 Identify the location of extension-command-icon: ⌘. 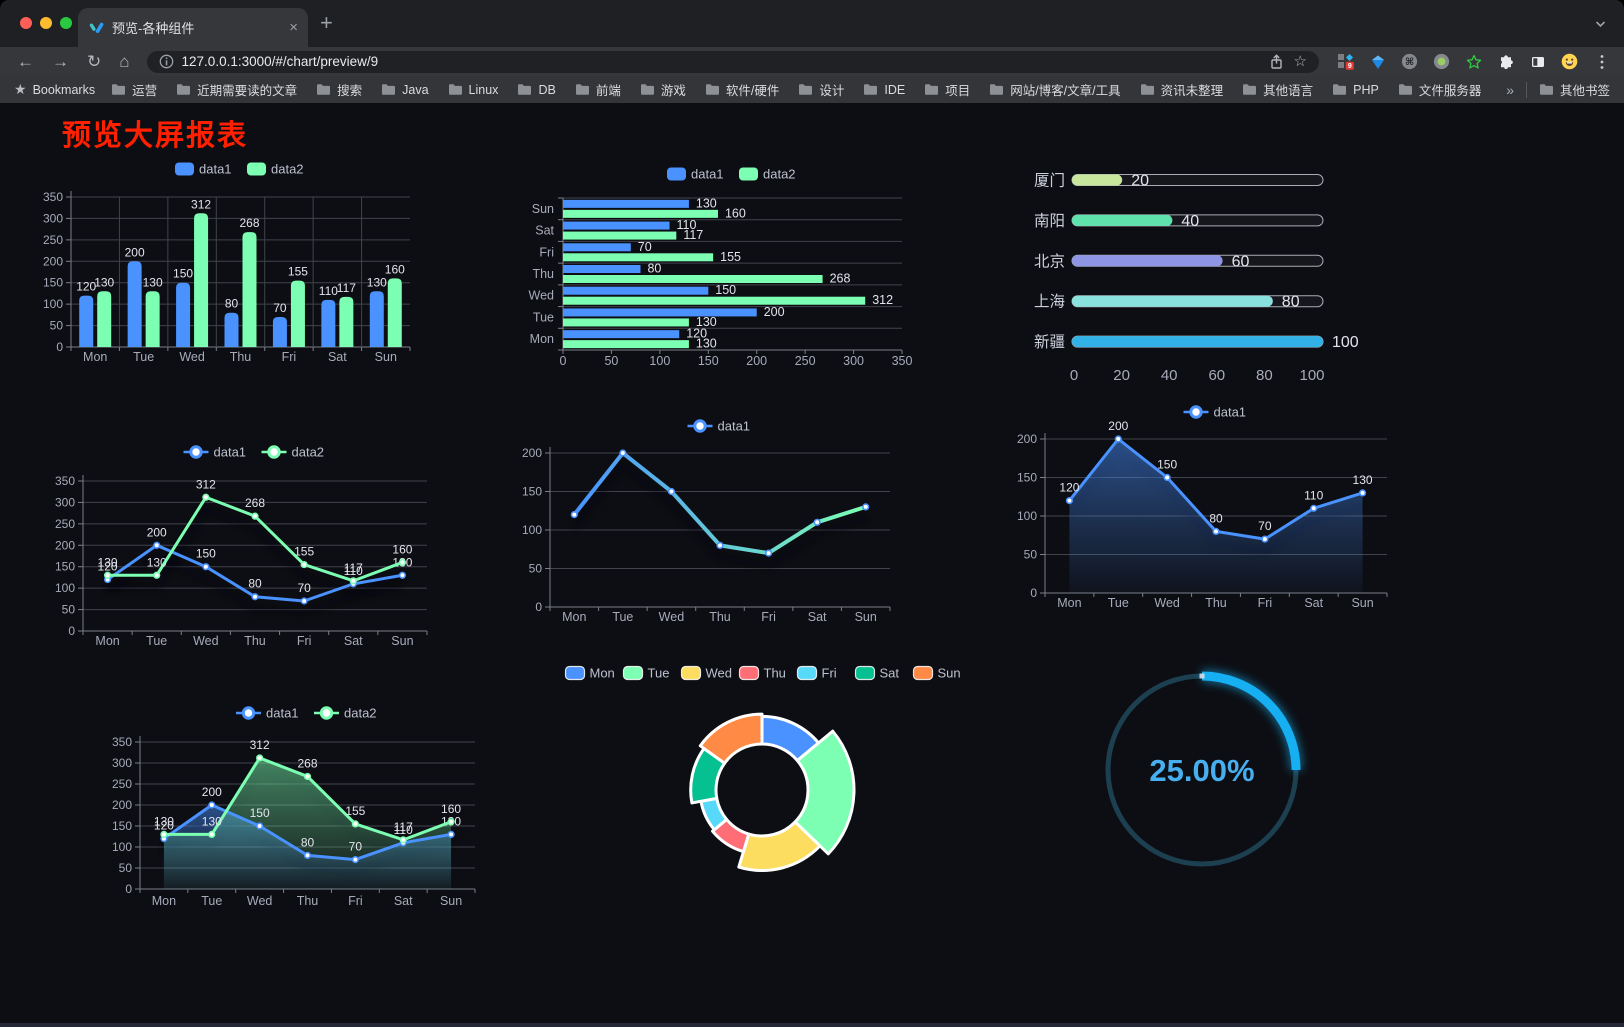
(1409, 61).